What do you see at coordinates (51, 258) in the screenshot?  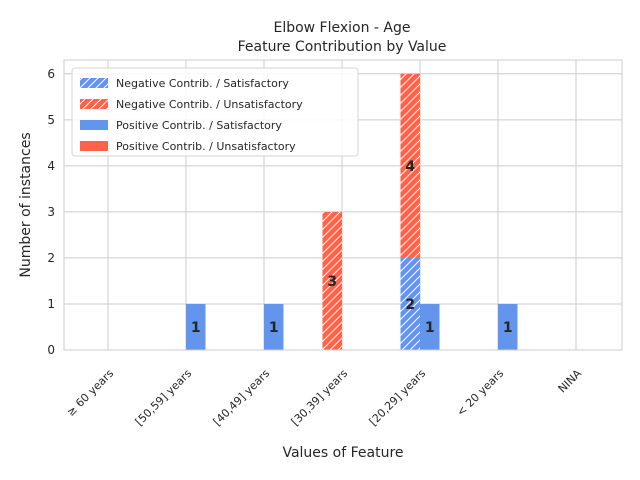 I see `y-tick-label: 2` at bounding box center [51, 258].